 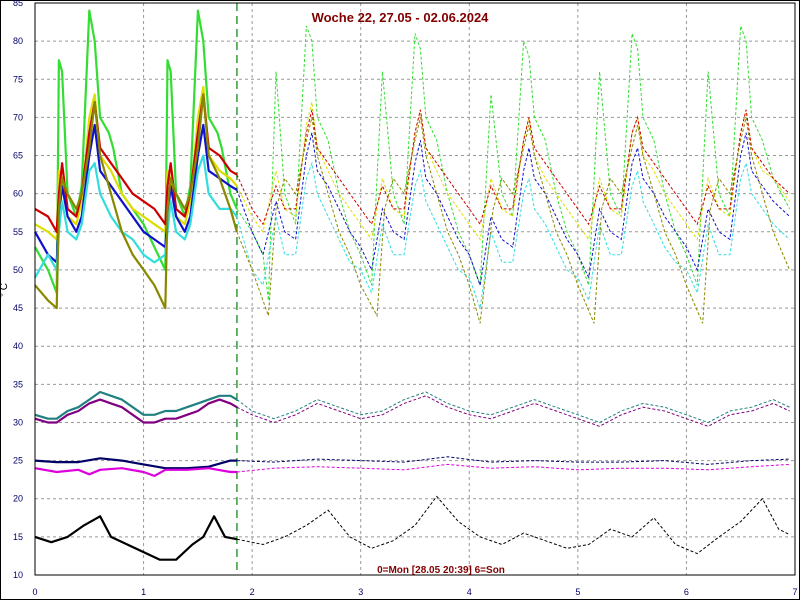 What do you see at coordinates (18, 156) in the screenshot?
I see `y-tick-label: 65` at bounding box center [18, 156].